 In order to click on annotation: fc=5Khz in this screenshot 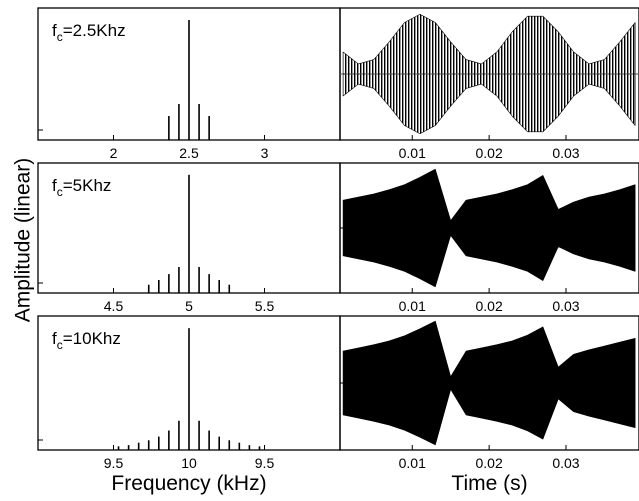, I will do `click(81, 187)`.